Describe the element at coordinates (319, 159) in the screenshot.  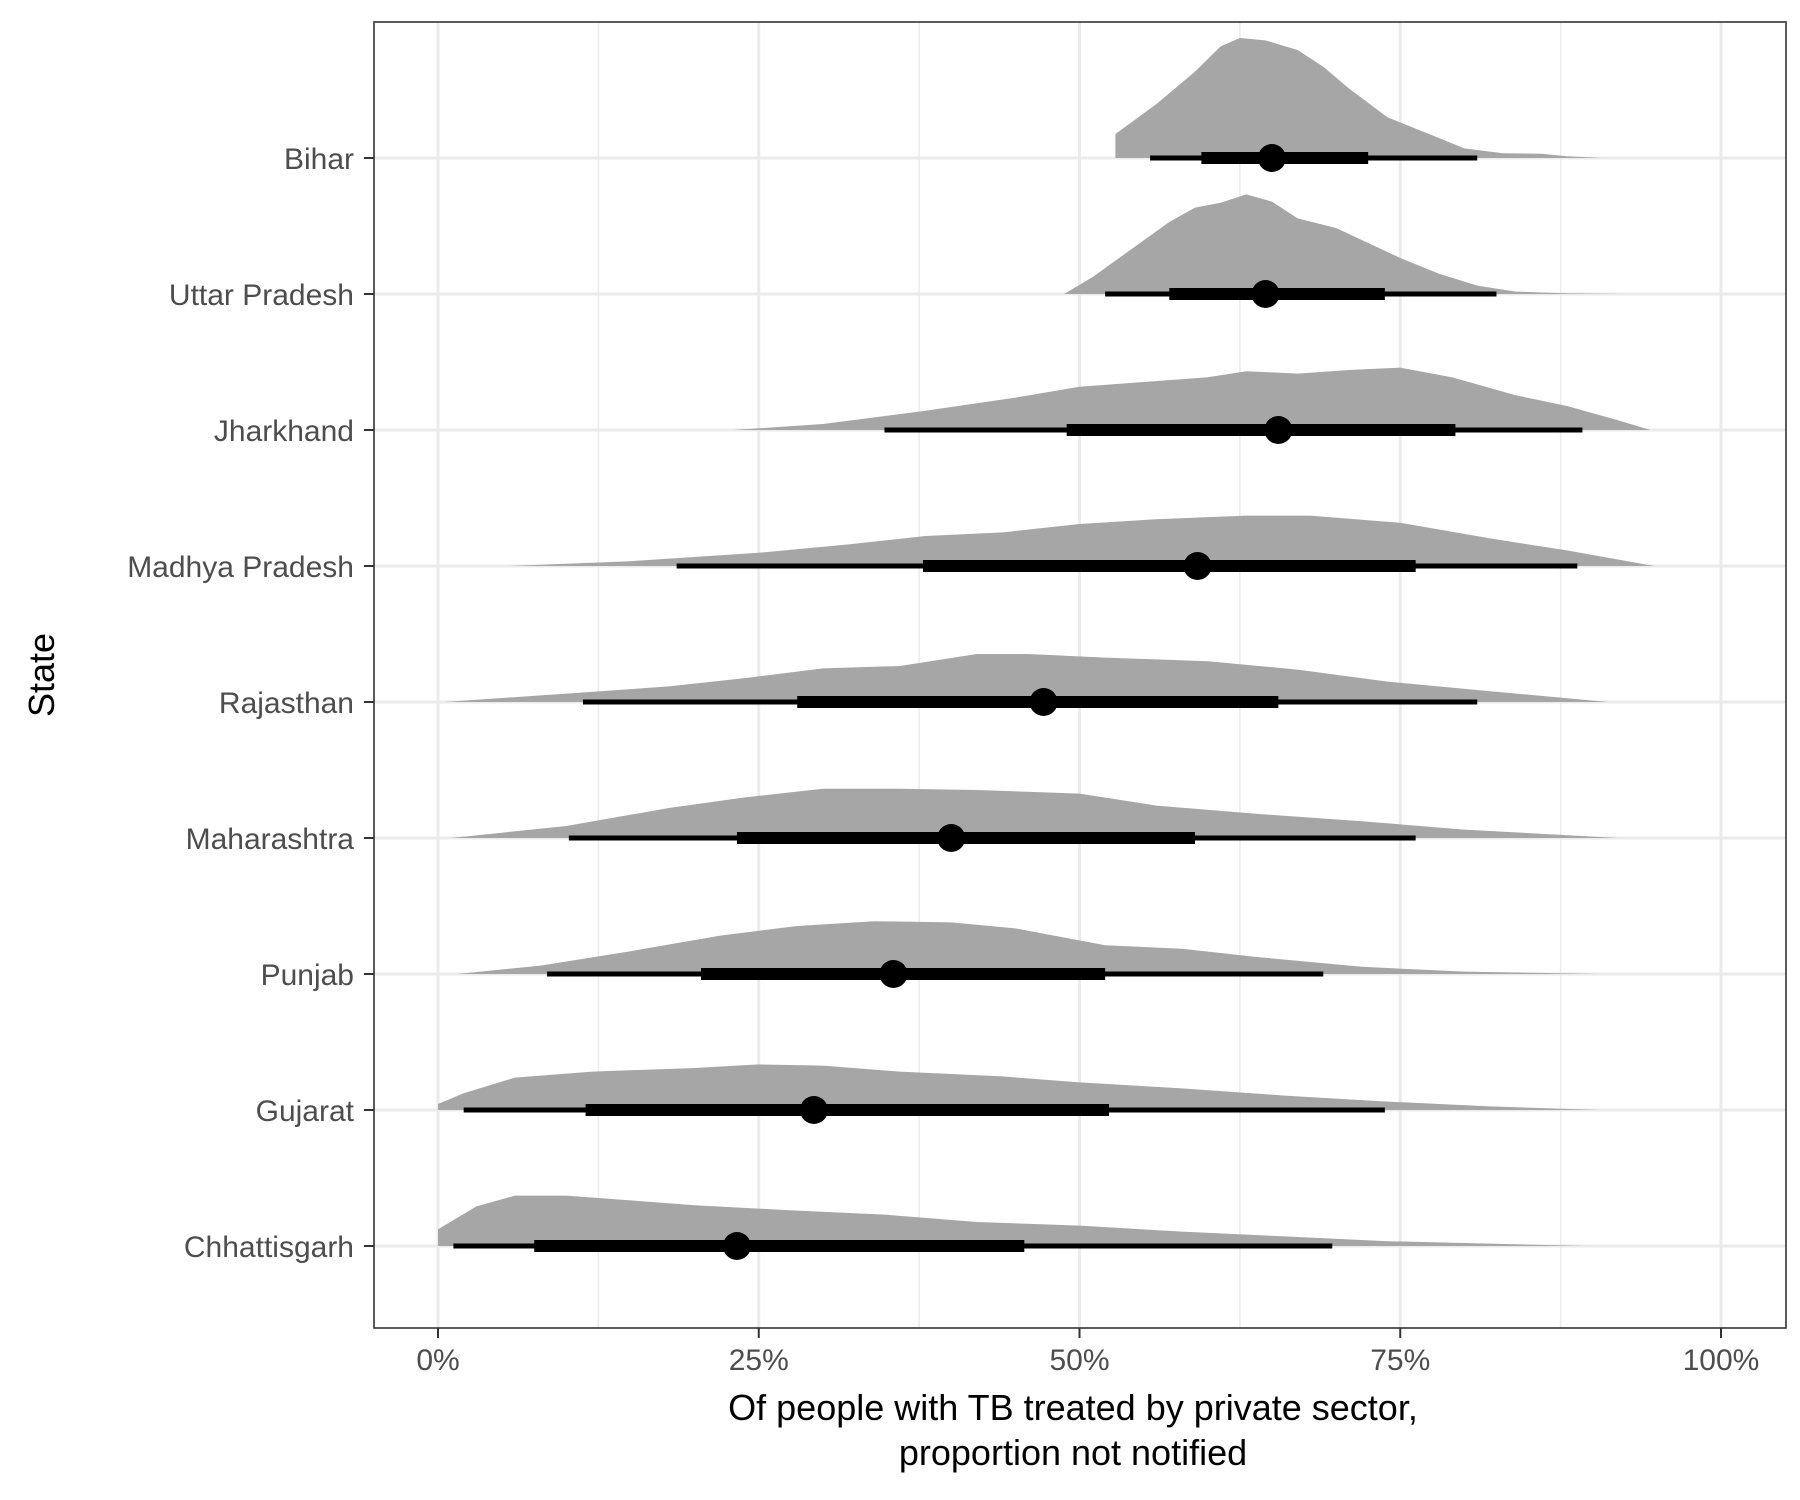
I see `y-tick-label-bihar: Bihar` at that location.